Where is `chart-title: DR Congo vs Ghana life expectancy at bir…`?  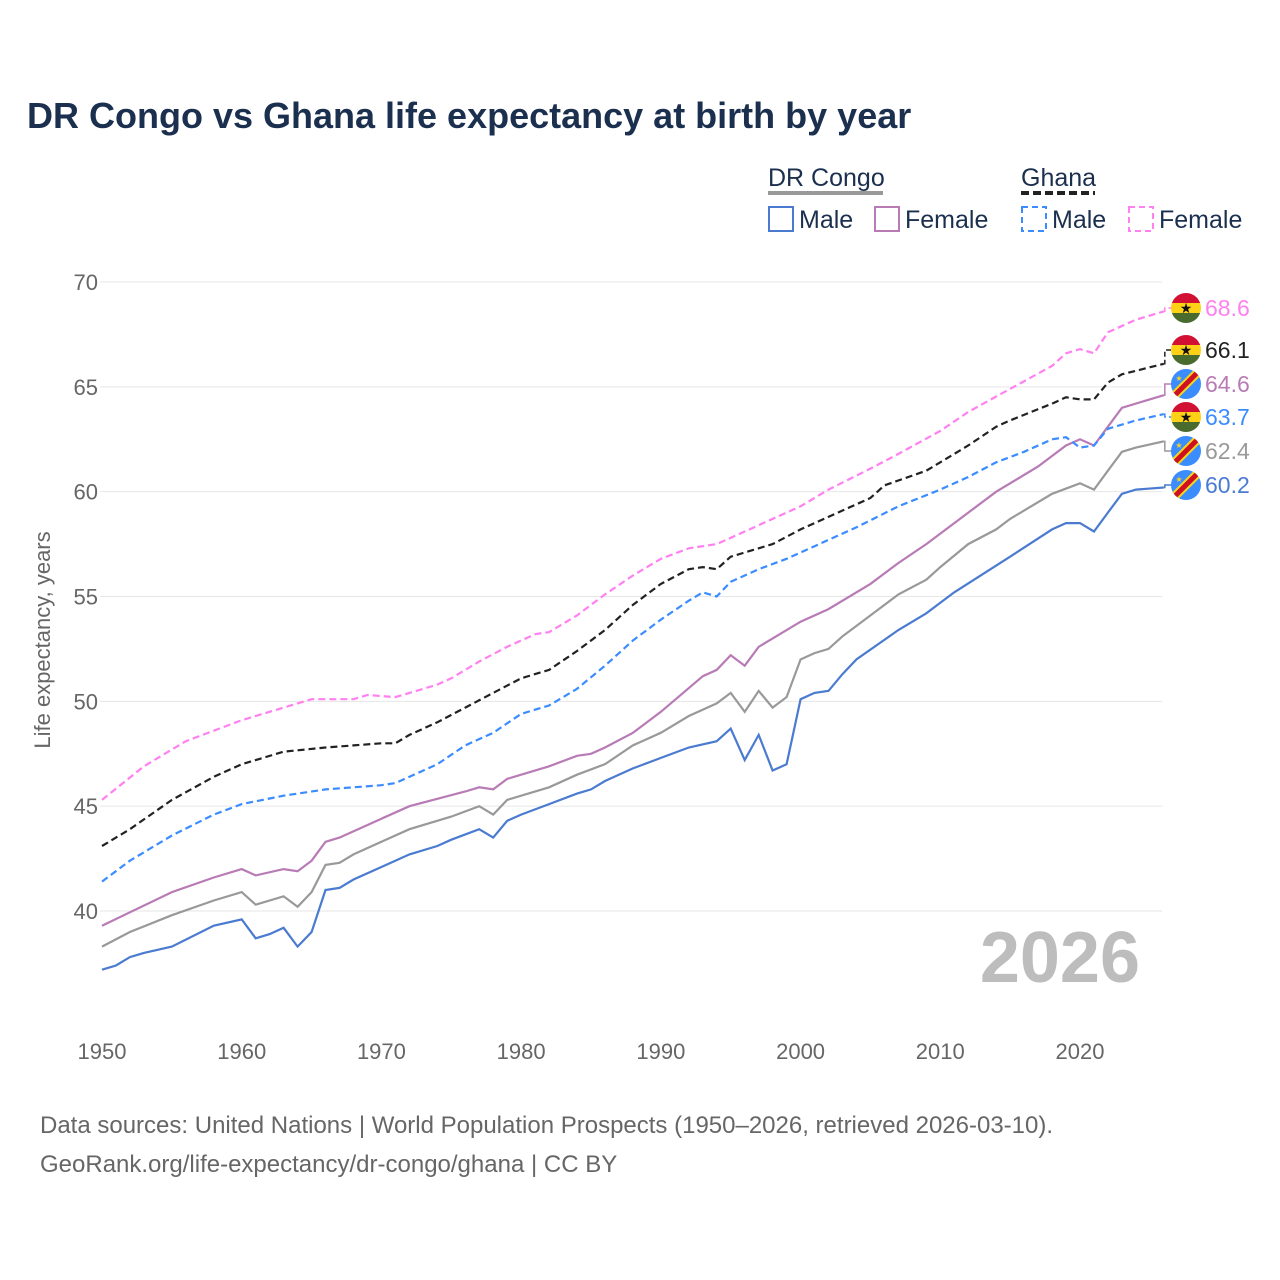
chart-title: DR Congo vs Ghana life expectancy at bir… is located at coordinates (469, 115).